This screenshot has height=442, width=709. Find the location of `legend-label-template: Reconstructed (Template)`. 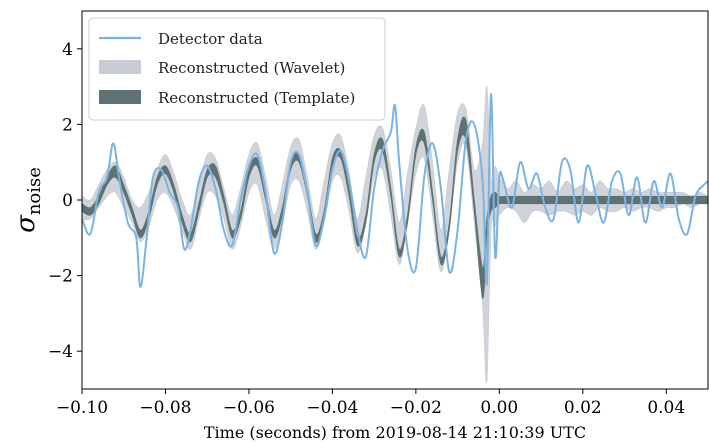

legend-label-template: Reconstructed (Template) is located at coordinates (256, 98).